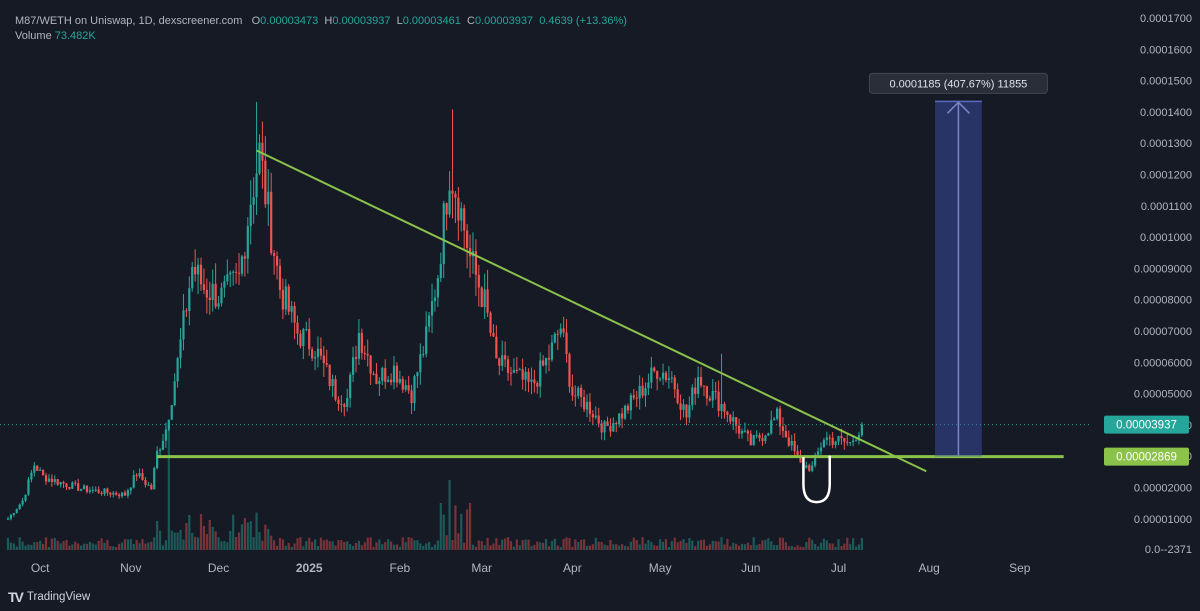 The height and width of the screenshot is (611, 1200). I want to click on x-axis-tick-label: Feb, so click(400, 568).